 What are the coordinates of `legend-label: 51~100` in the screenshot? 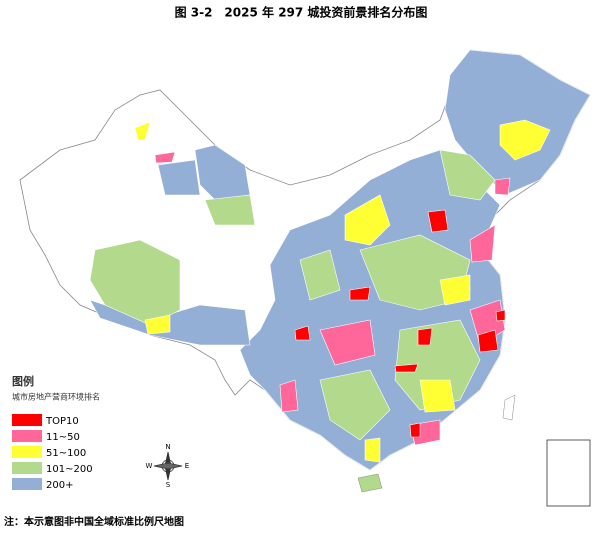 It's located at (66, 453).